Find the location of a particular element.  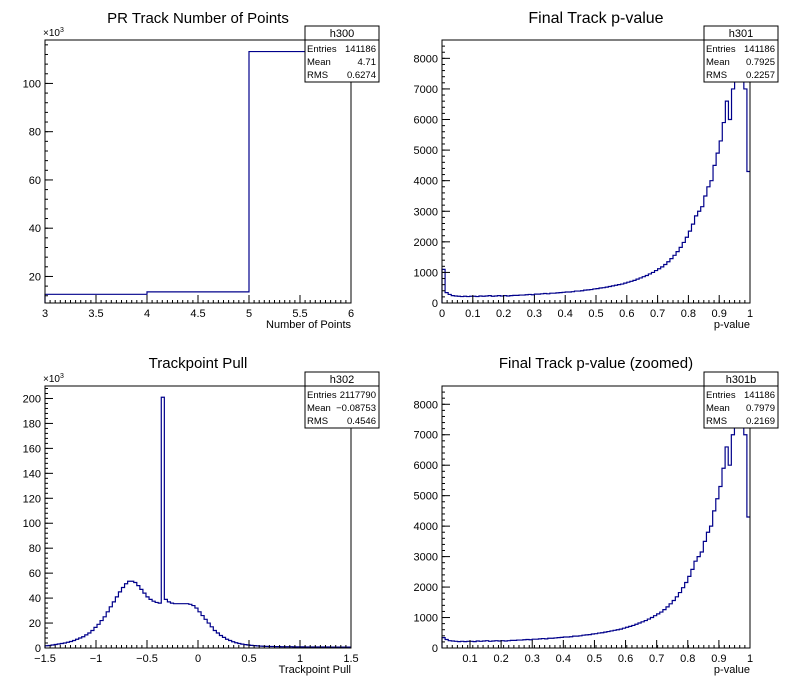

x-tick-label: −0.5 is located at coordinates (147, 659).